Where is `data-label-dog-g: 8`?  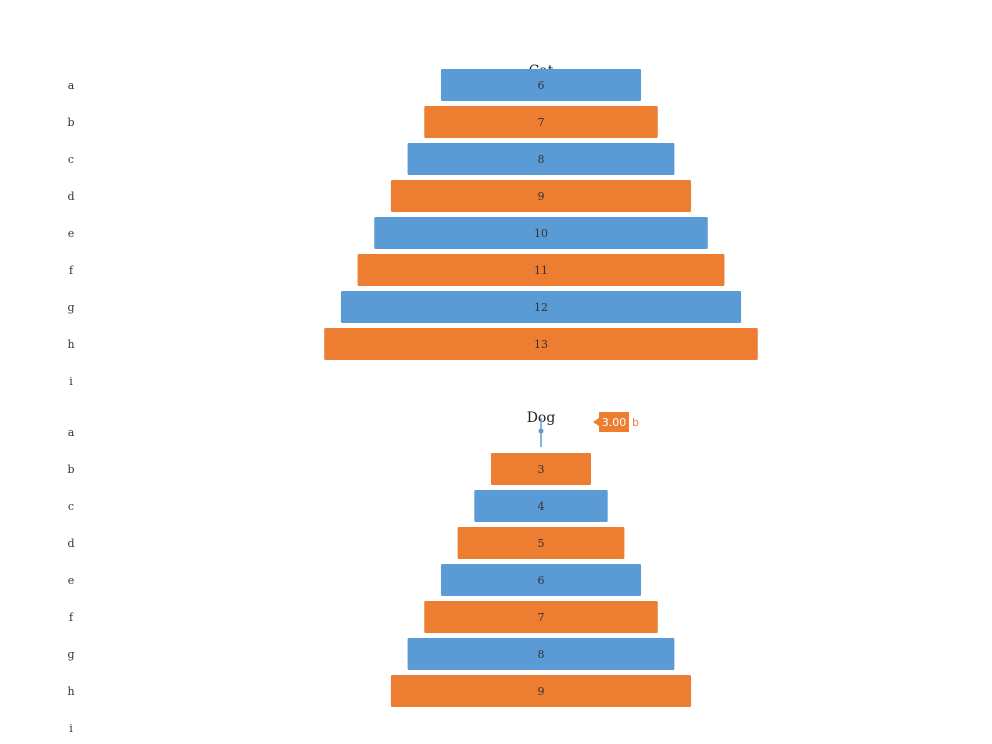
data-label-dog-g: 8 is located at coordinates (541, 654).